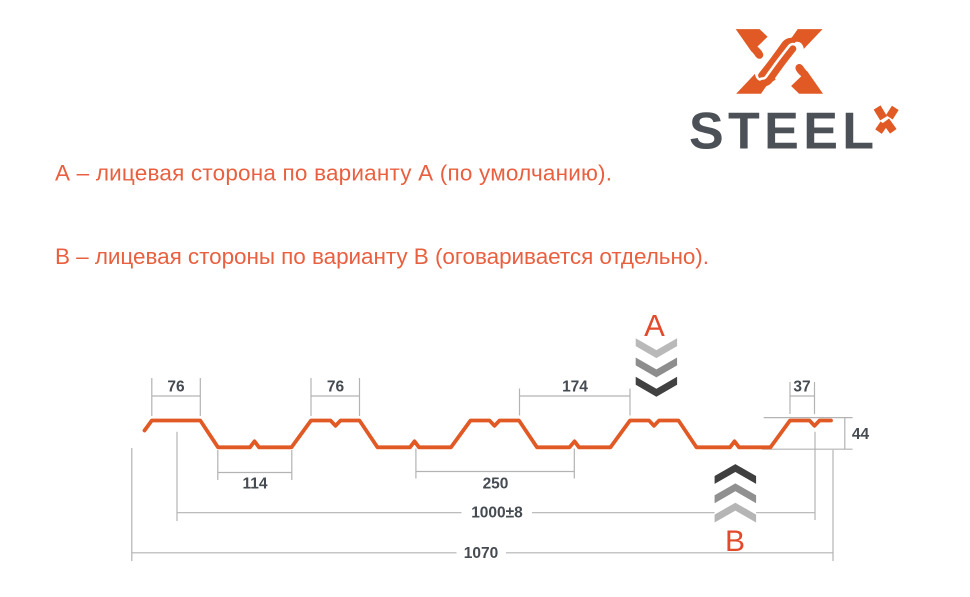 Image resolution: width=970 pixels, height=597 pixels. What do you see at coordinates (735, 541) in the screenshot?
I see `svg-text: В` at bounding box center [735, 541].